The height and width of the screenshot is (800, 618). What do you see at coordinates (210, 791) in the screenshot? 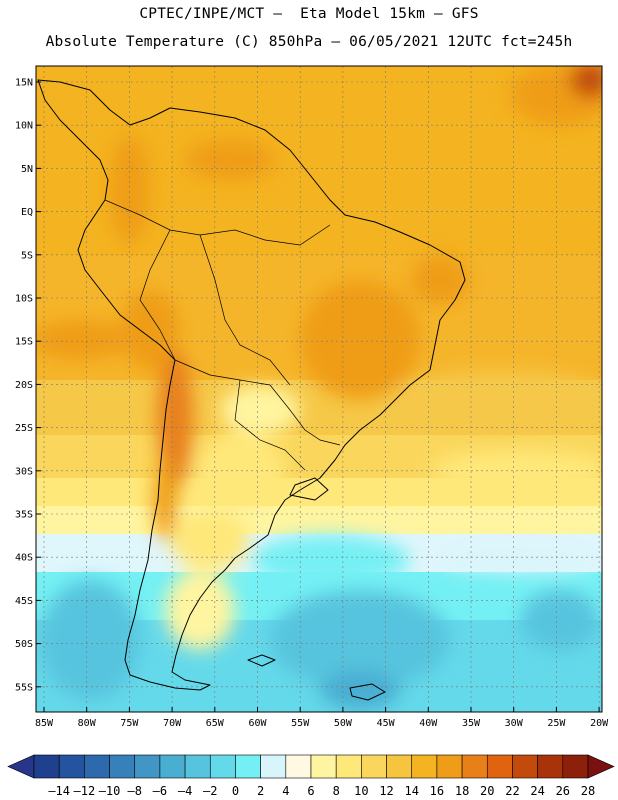
I see `colorbar-label: –2` at bounding box center [210, 791].